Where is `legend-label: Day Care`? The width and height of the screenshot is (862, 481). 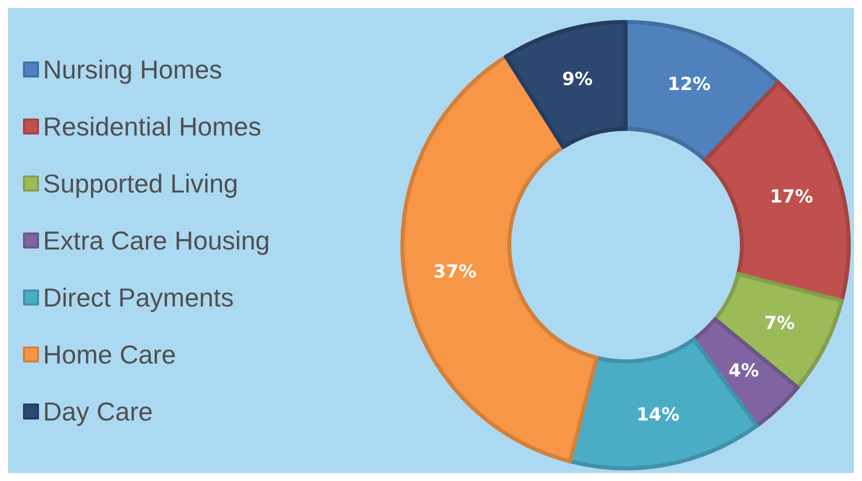 legend-label: Day Care is located at coordinates (98, 411).